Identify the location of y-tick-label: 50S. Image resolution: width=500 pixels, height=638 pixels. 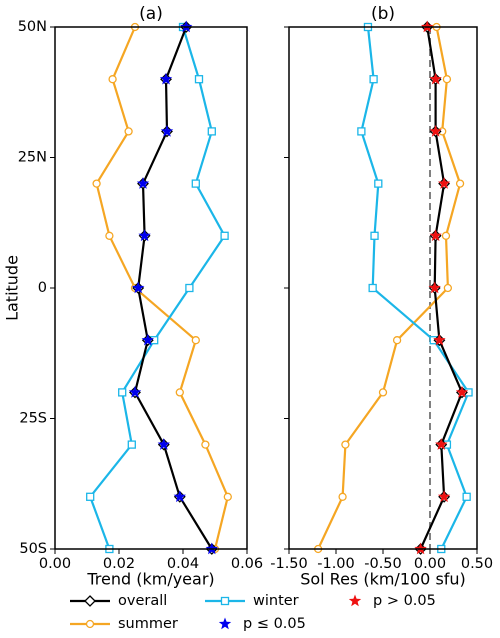
(33, 549).